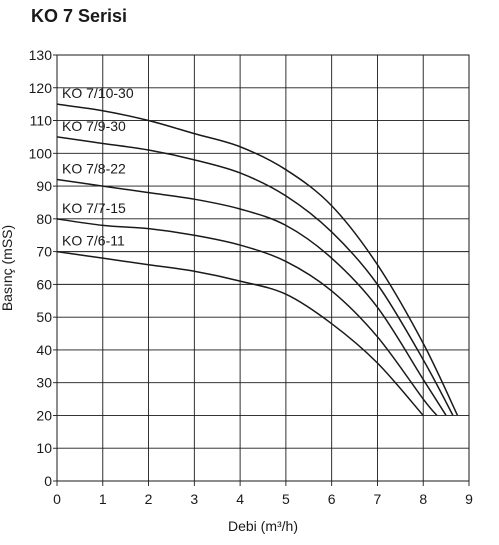 The height and width of the screenshot is (545, 499). What do you see at coordinates (286, 499) in the screenshot?
I see `x-tick-label: 5` at bounding box center [286, 499].